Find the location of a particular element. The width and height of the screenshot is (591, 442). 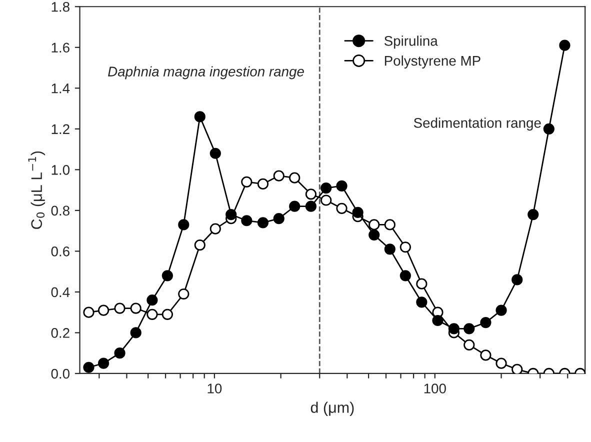

x-axis-title: d (μm) is located at coordinates (332, 409).